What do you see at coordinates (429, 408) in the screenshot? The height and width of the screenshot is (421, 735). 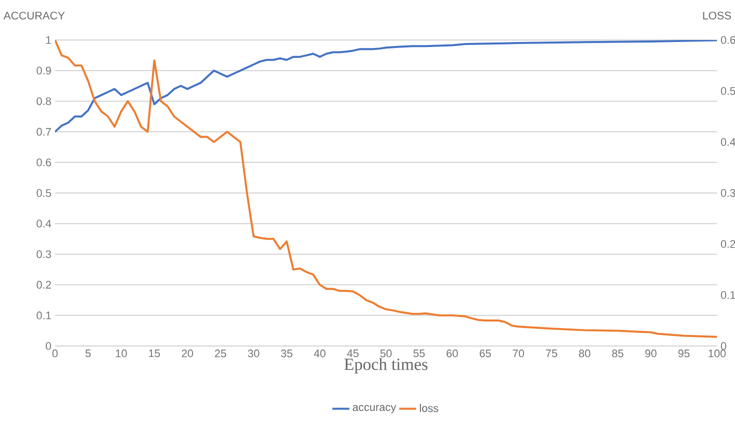 I see `legend-label: loss` at bounding box center [429, 408].